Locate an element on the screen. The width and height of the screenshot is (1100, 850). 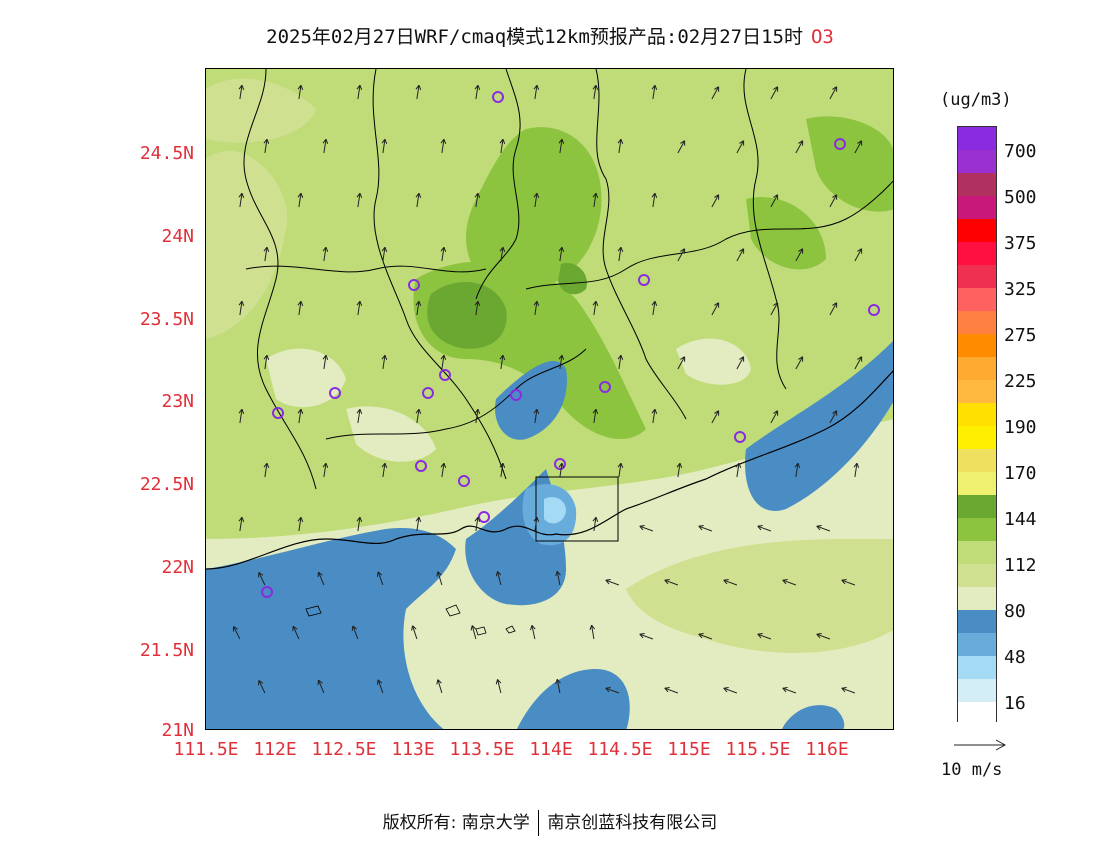
field-170-small is located at coordinates (572, 279).